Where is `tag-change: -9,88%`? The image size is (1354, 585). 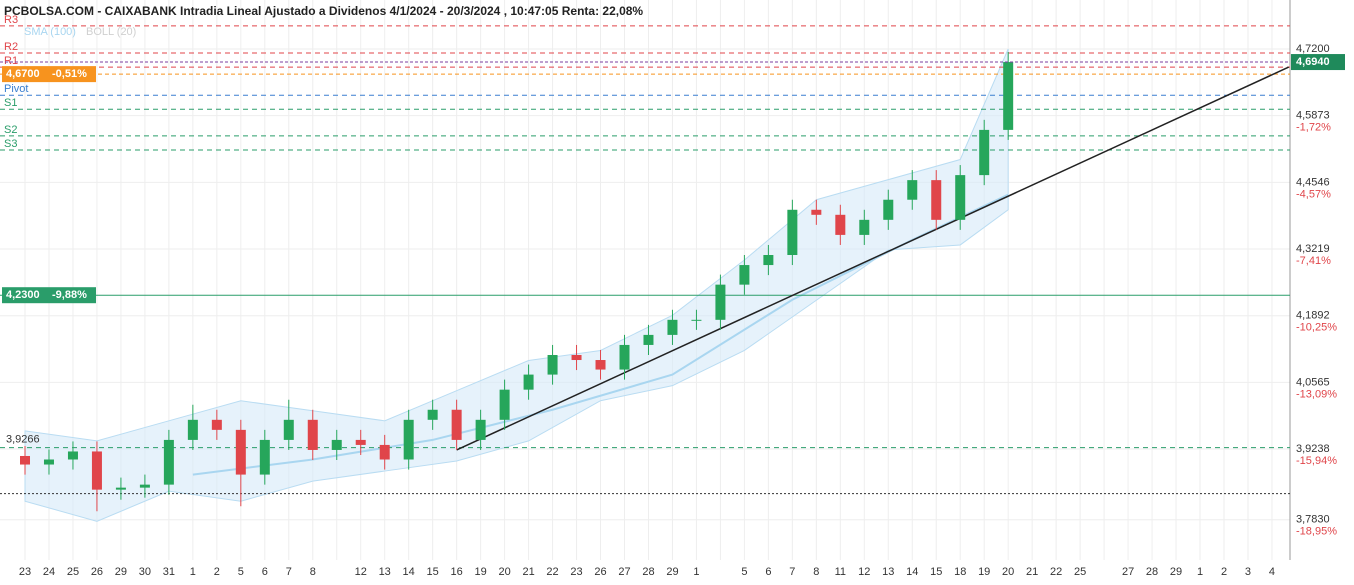
tag-change: -9,88% is located at coordinates (69, 295).